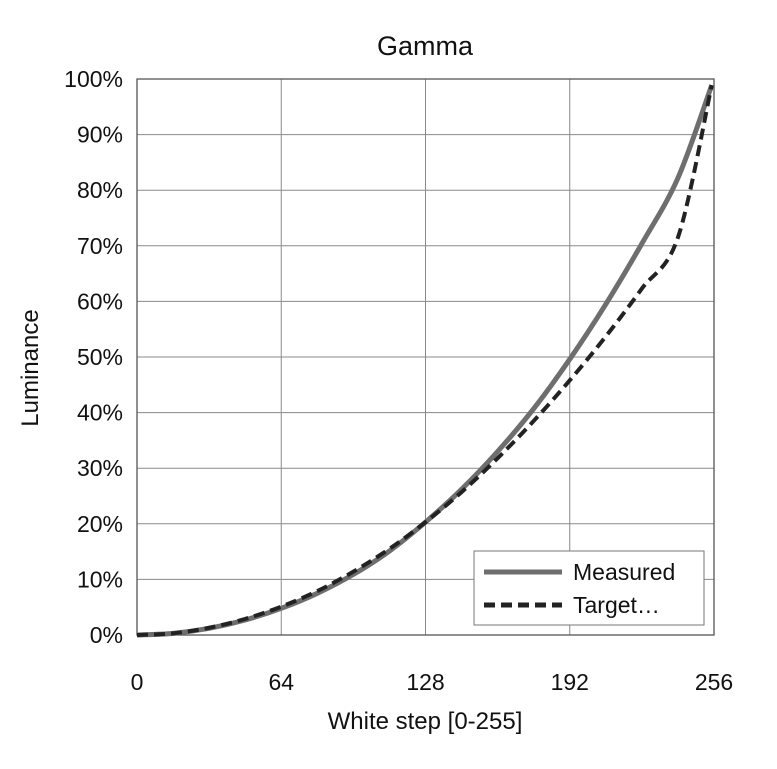  I want to click on x-tick-label: 128, so click(425, 682).